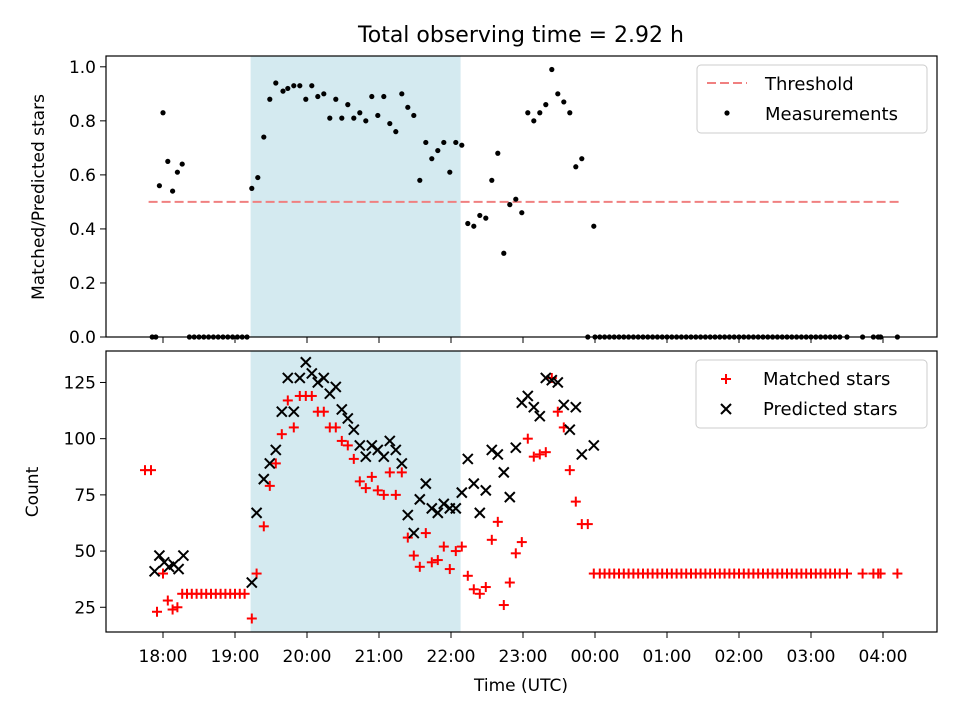 This screenshot has width=960, height=720. I want to click on legend-matched-swatch, so click(726, 379).